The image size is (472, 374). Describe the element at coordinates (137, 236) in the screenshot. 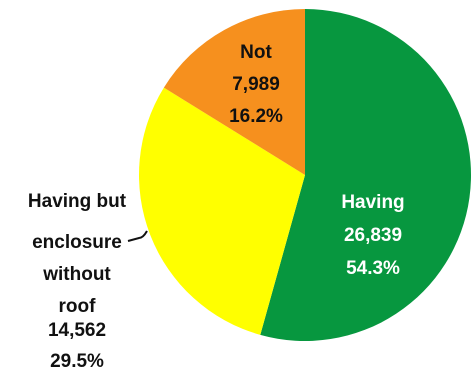

I see `leader-line` at that location.